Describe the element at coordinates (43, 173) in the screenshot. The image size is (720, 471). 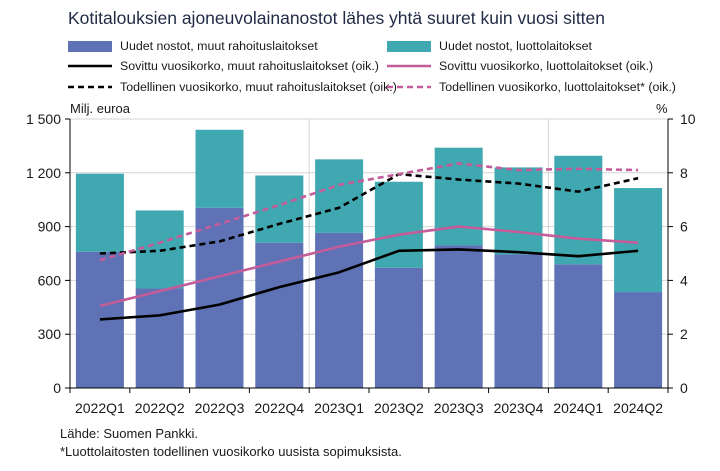
I see `y-tick-label-left: 1 200` at that location.